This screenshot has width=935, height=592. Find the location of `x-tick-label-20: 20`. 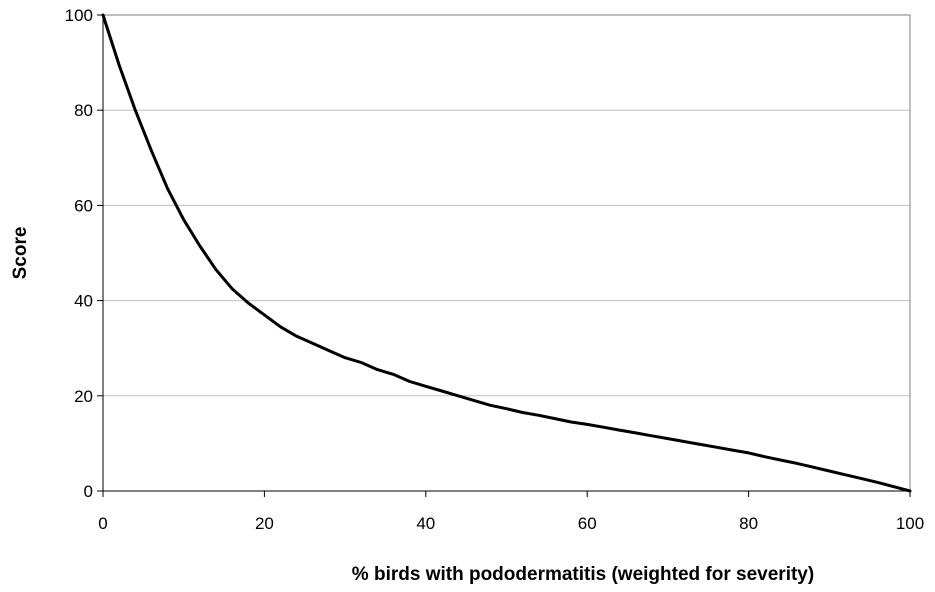

x-tick-label-20: 20 is located at coordinates (264, 523).